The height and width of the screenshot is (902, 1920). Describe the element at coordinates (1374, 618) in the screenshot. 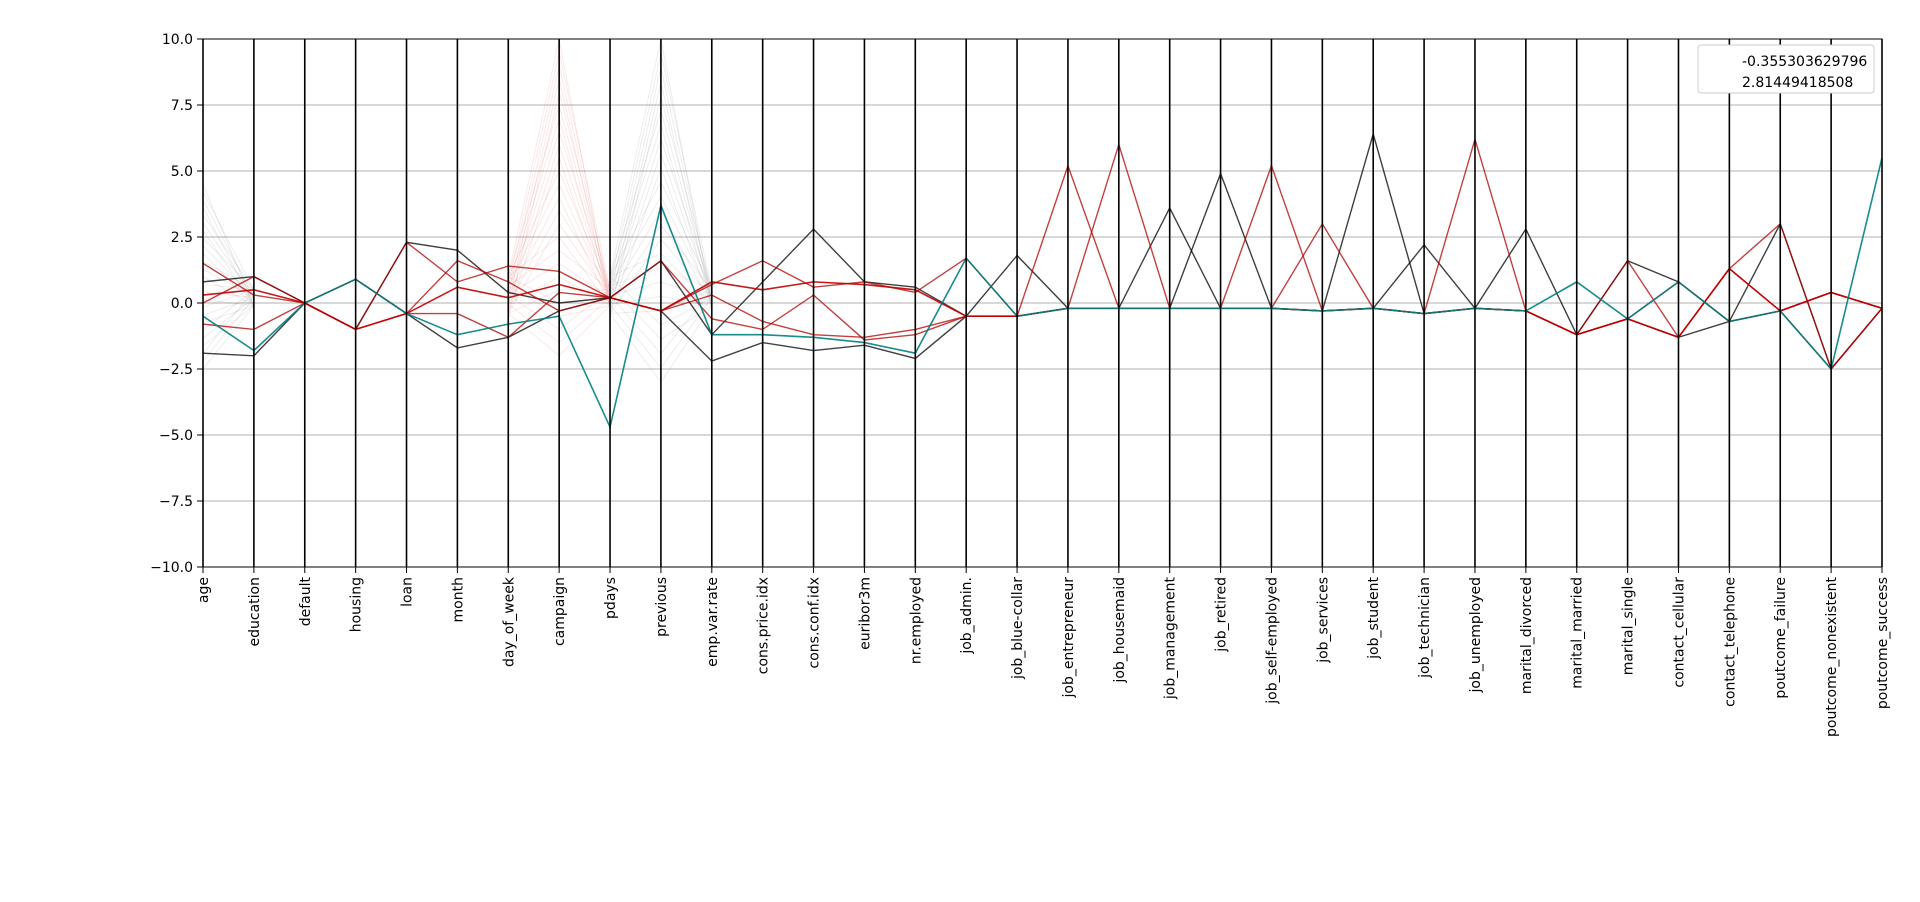

I see `x-label-job_student: job_student` at that location.